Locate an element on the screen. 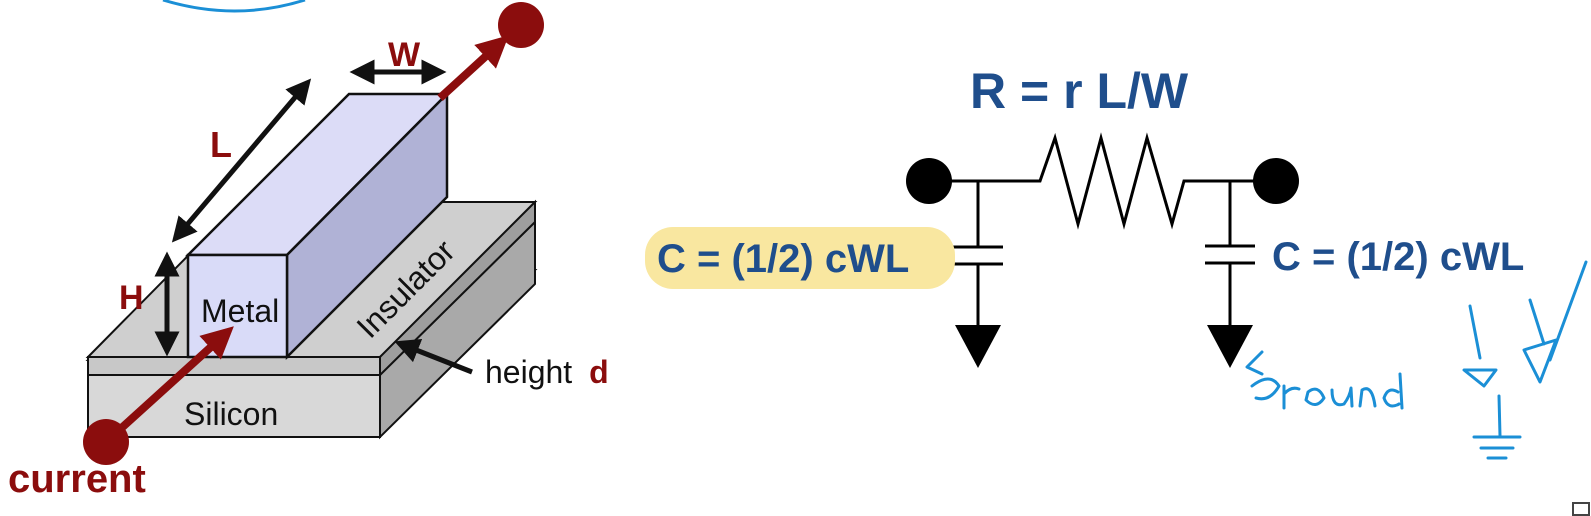 This screenshot has width=1591, height=516. resistor-symbol is located at coordinates (1102, 181).